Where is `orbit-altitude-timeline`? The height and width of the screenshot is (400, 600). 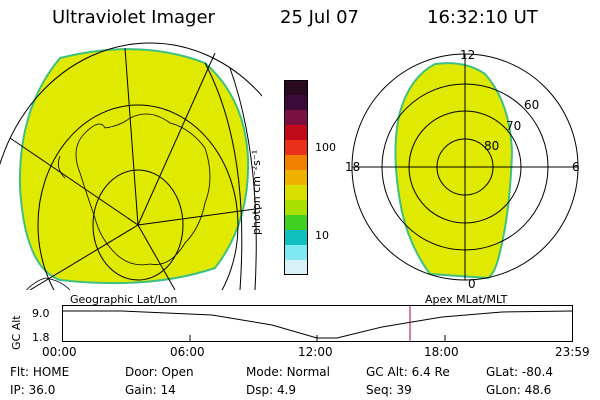 orbit-altitude-timeline is located at coordinates (318, 323).